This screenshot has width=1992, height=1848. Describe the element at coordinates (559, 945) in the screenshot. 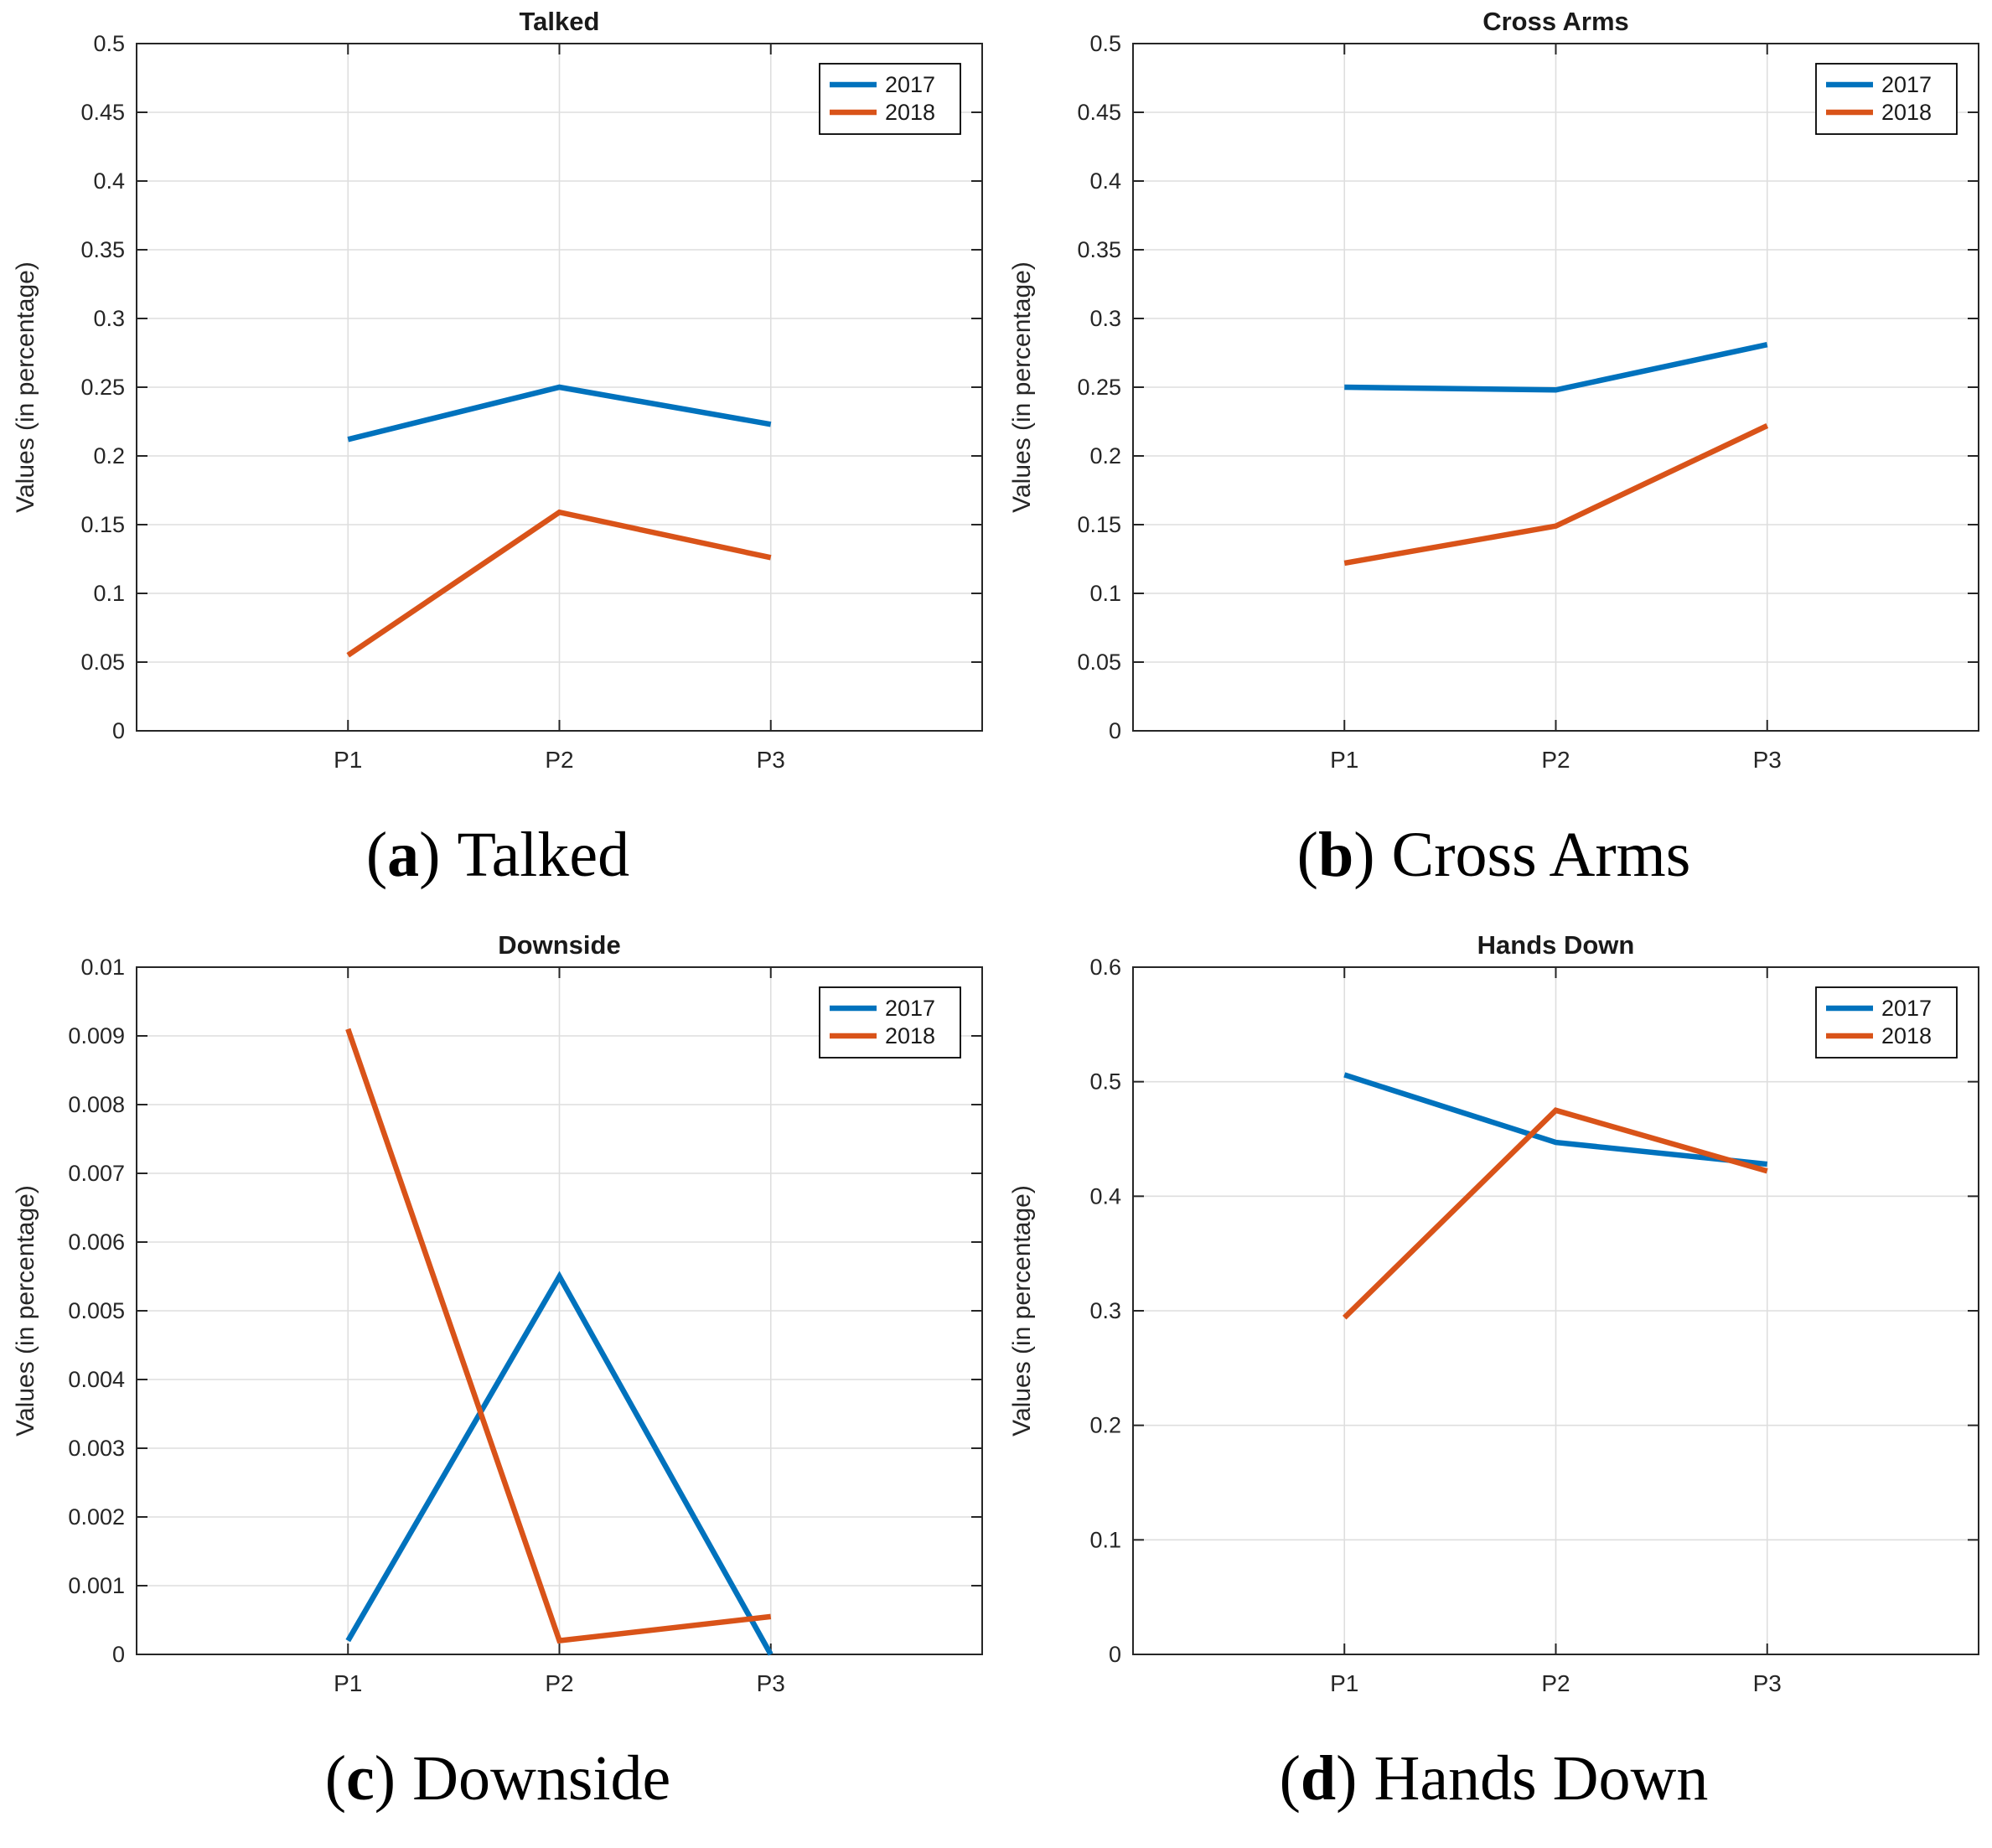

I see `chart-title: Downside` at that location.